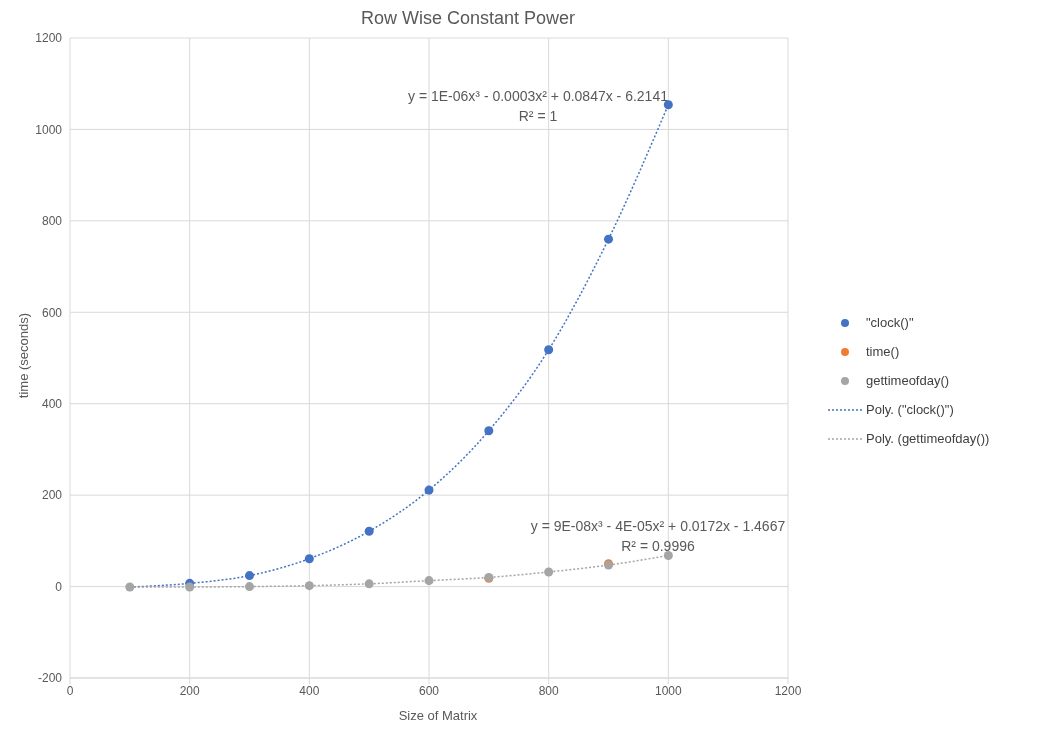  Describe the element at coordinates (438, 715) in the screenshot. I see `x-axis-title: Size of Matrix` at that location.